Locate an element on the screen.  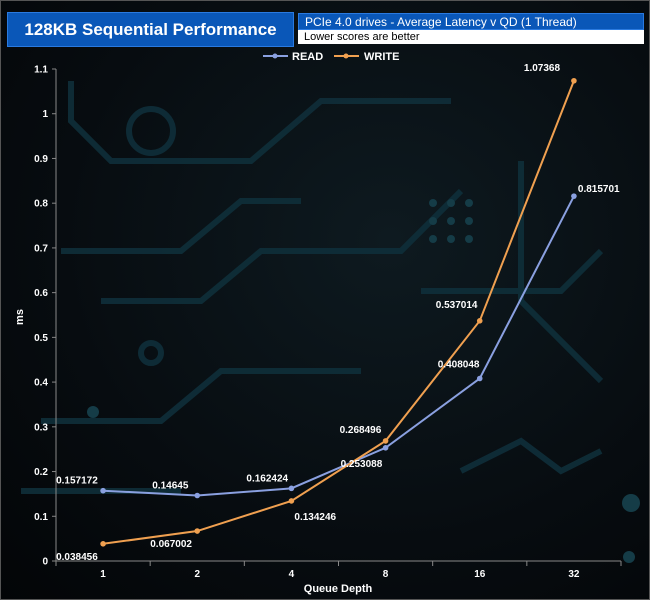
chart-note: Lower scores are better is located at coordinates (471, 37).